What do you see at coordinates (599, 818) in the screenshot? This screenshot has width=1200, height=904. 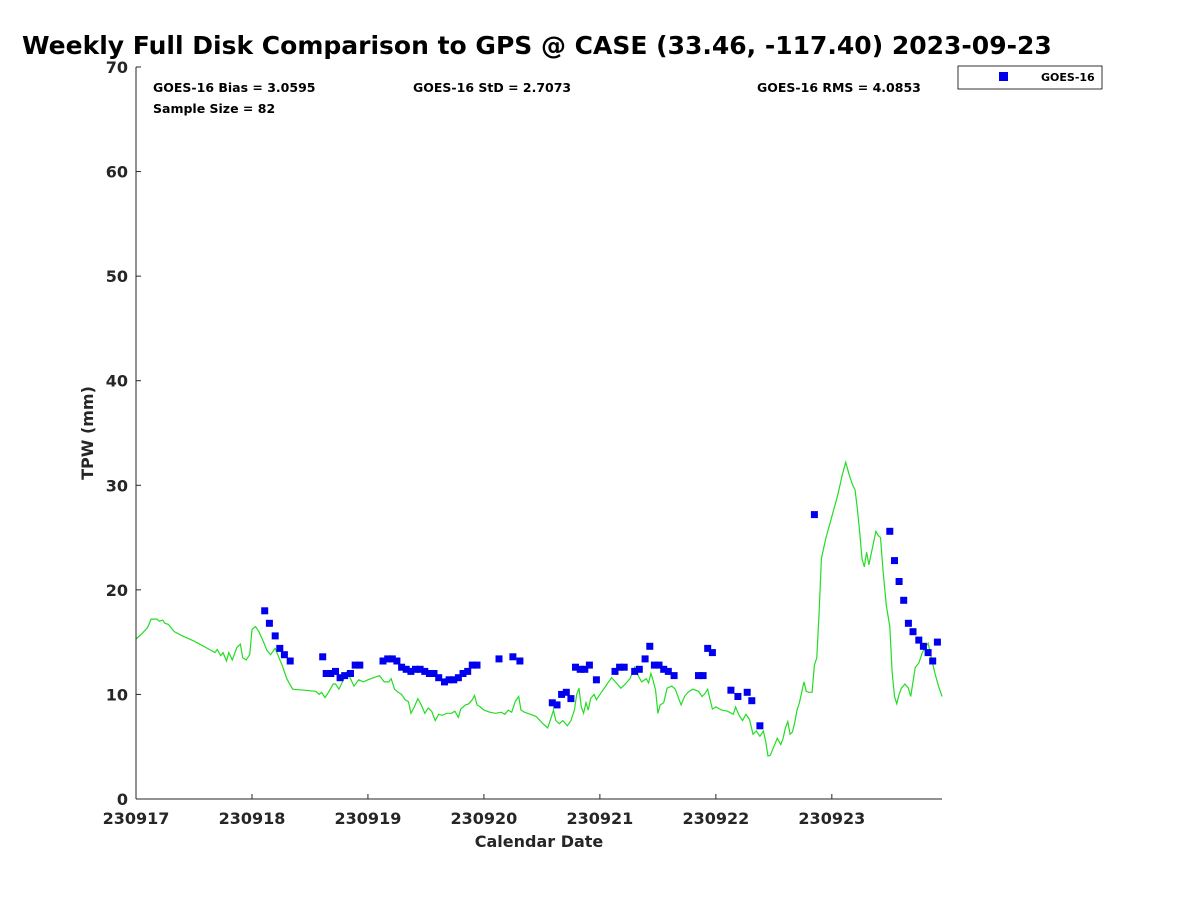 I see `x-tick-label: 230921` at bounding box center [599, 818].